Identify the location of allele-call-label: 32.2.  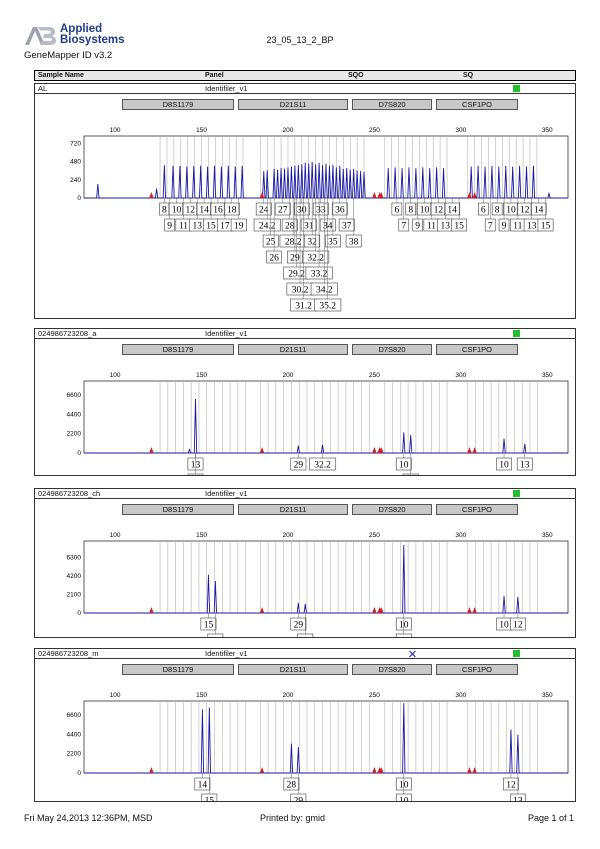
(322, 466).